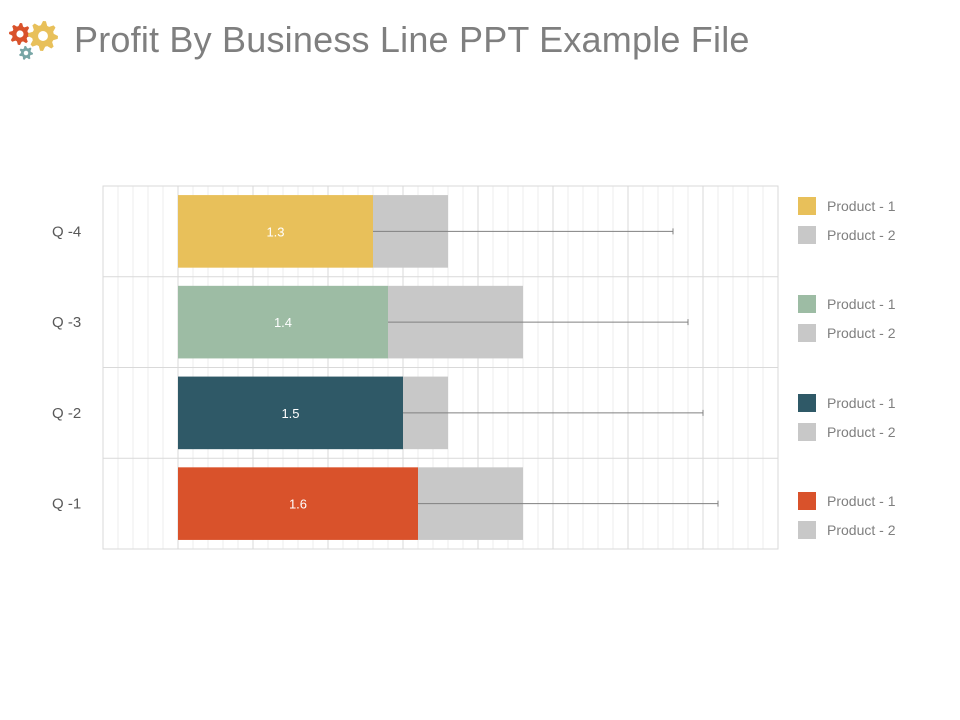  Describe the element at coordinates (66, 322) in the screenshot. I see `category-label: Q -3` at that location.